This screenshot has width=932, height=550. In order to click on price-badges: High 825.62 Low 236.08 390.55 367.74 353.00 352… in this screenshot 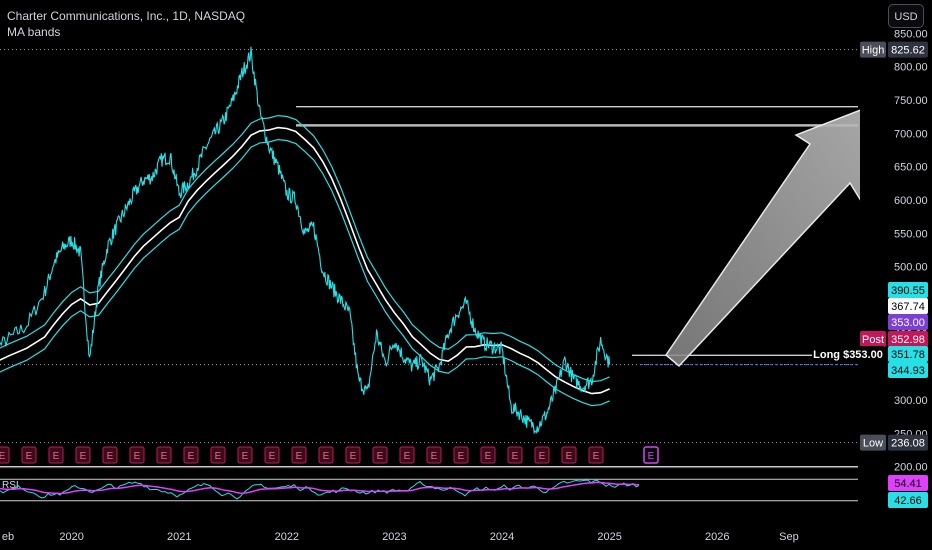, I will do `click(870, 274)`.